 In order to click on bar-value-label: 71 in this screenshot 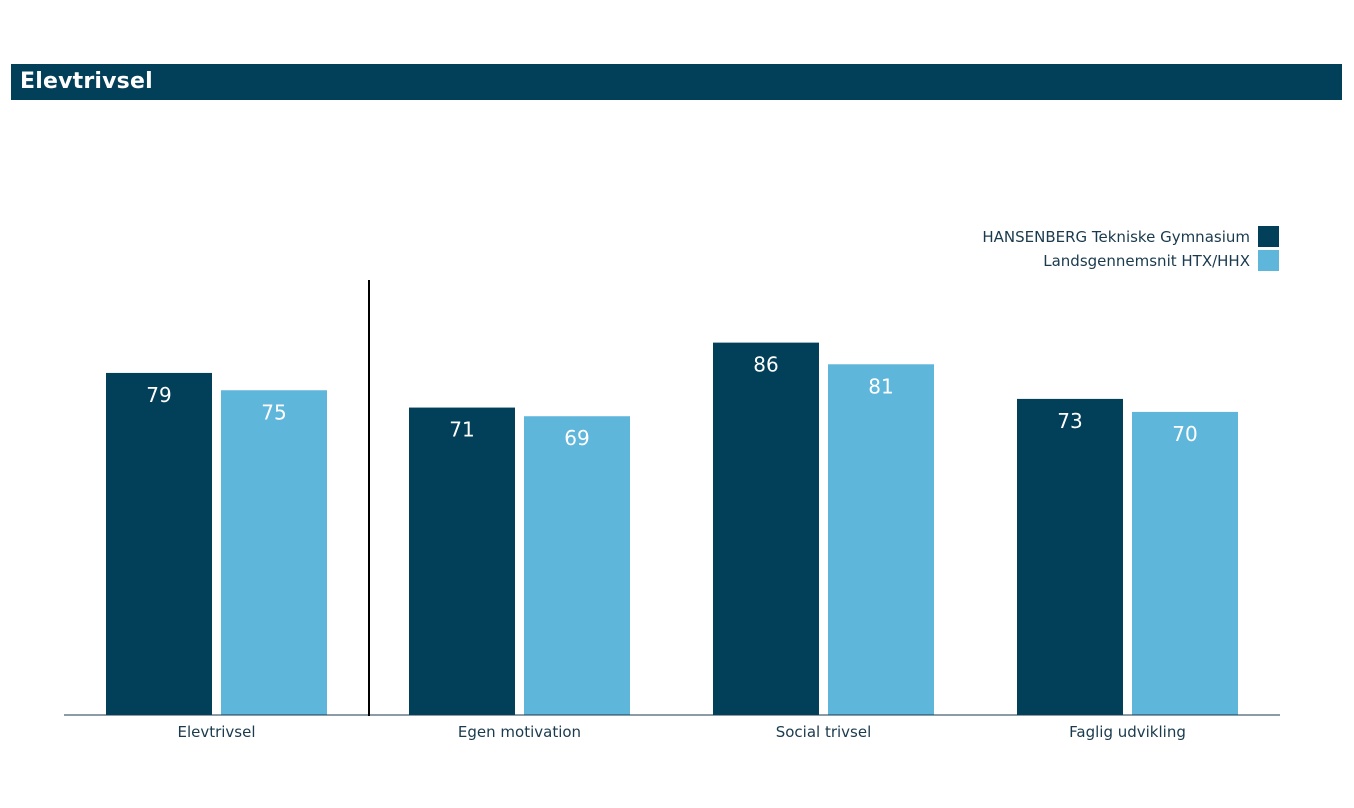, I will do `click(461, 430)`.